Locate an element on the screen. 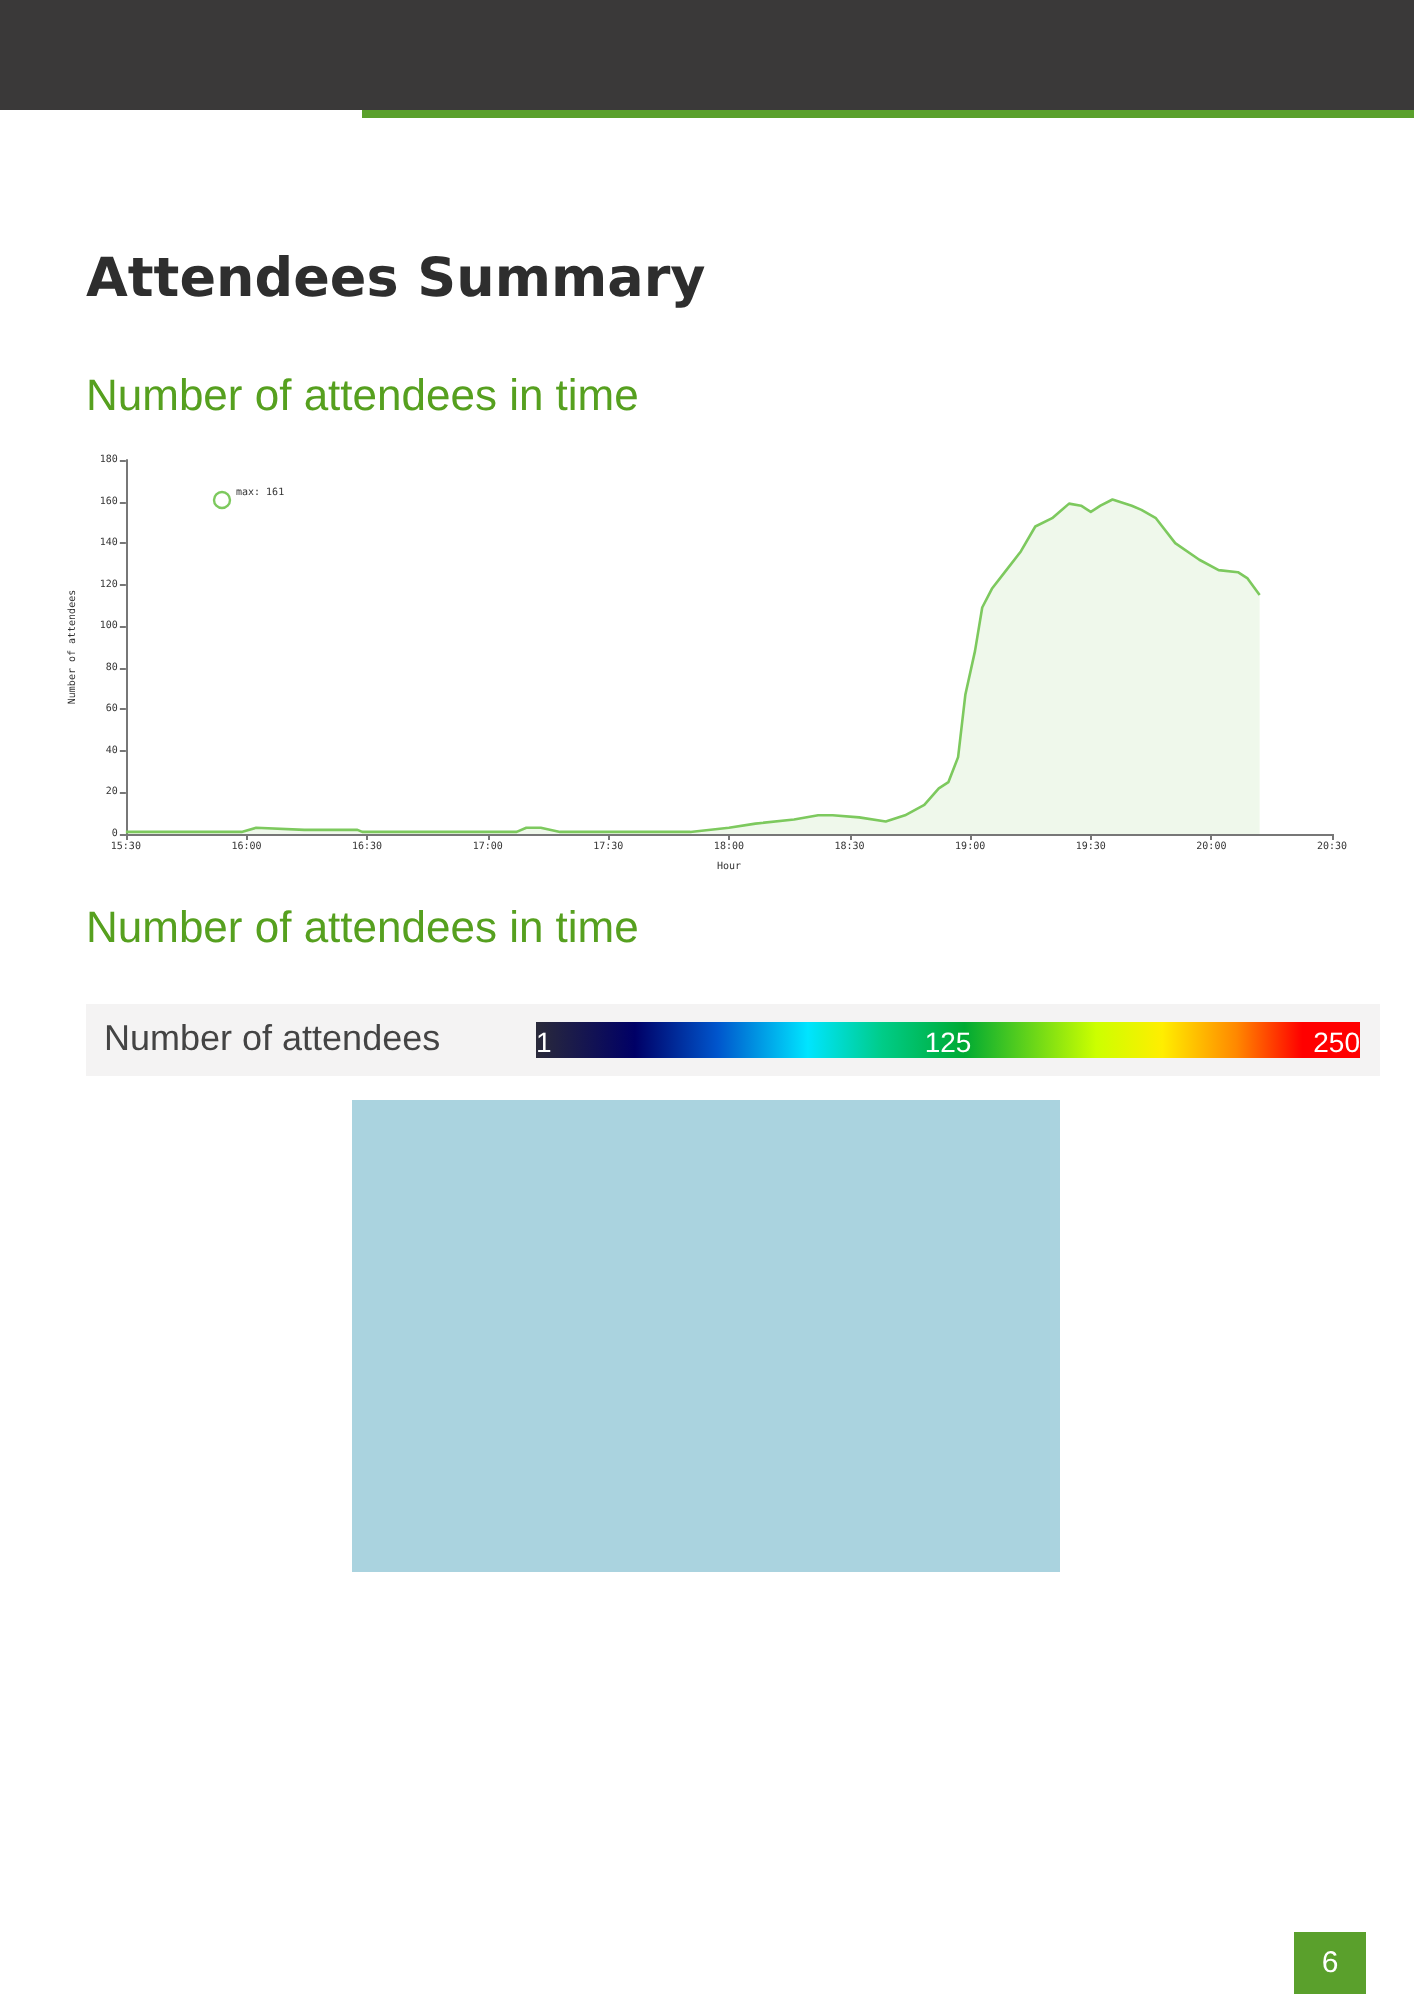  text: 1 is located at coordinates (544, 1042).